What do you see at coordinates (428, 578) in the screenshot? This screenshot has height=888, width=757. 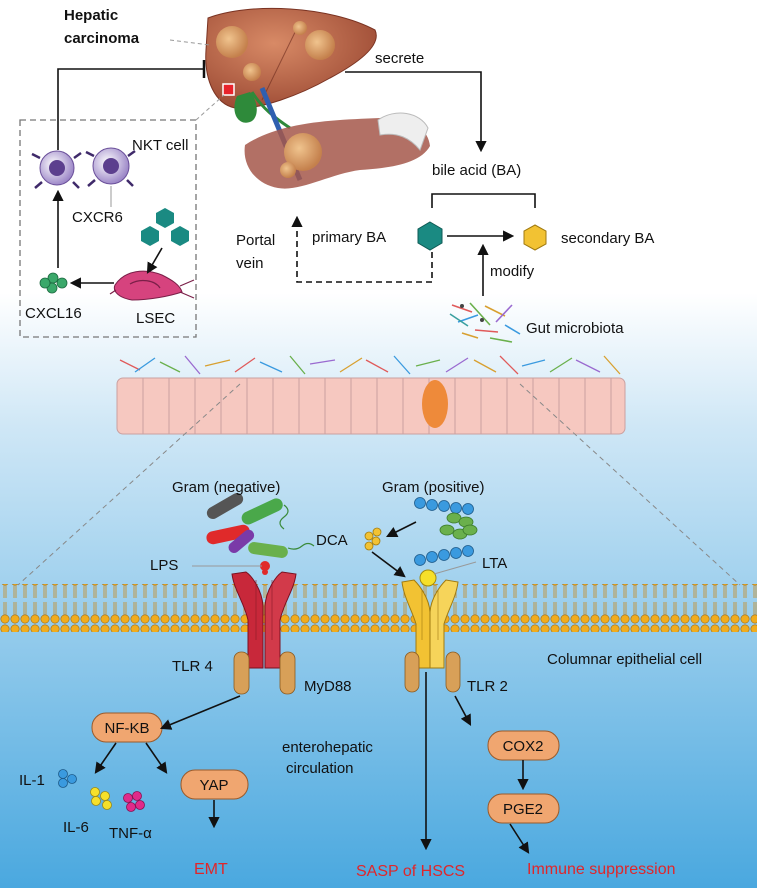 I see `lta-ligand-icon` at bounding box center [428, 578].